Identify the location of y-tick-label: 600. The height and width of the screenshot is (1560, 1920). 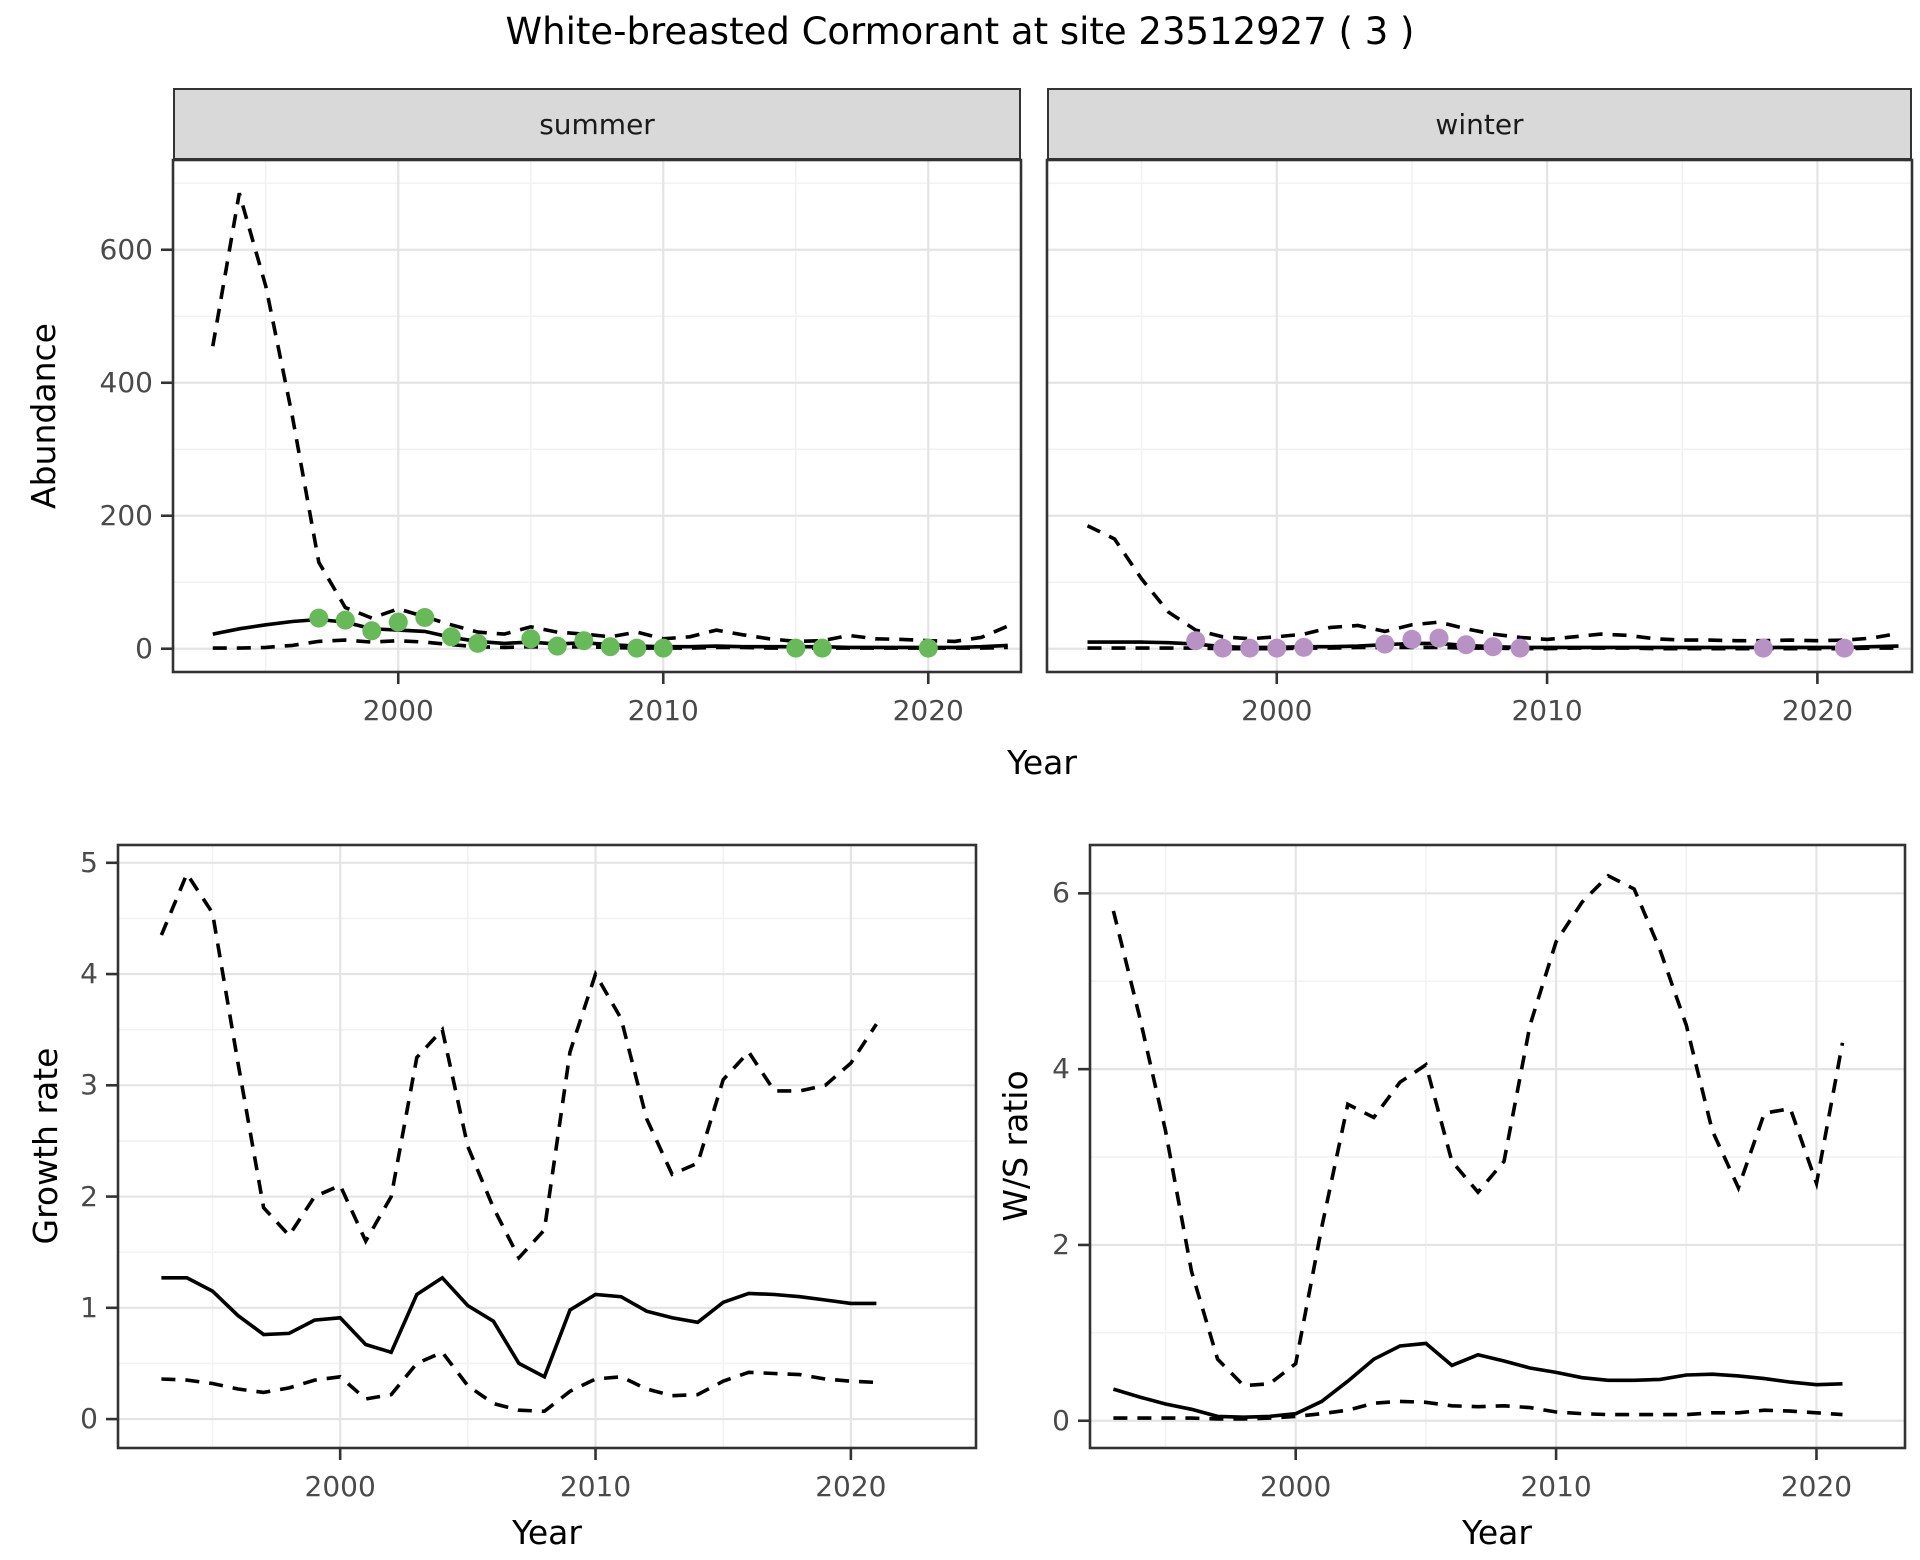
(126, 249).